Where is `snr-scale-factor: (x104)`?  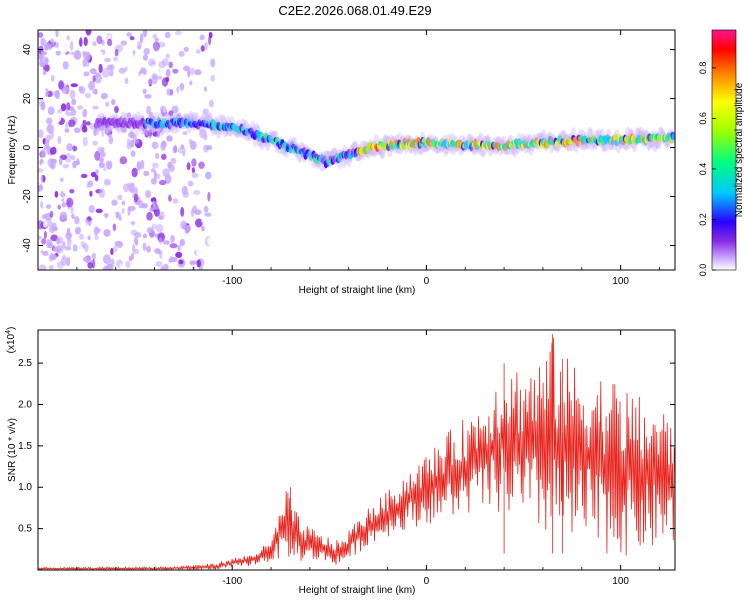 snr-scale-factor: (x104) is located at coordinates (11, 340).